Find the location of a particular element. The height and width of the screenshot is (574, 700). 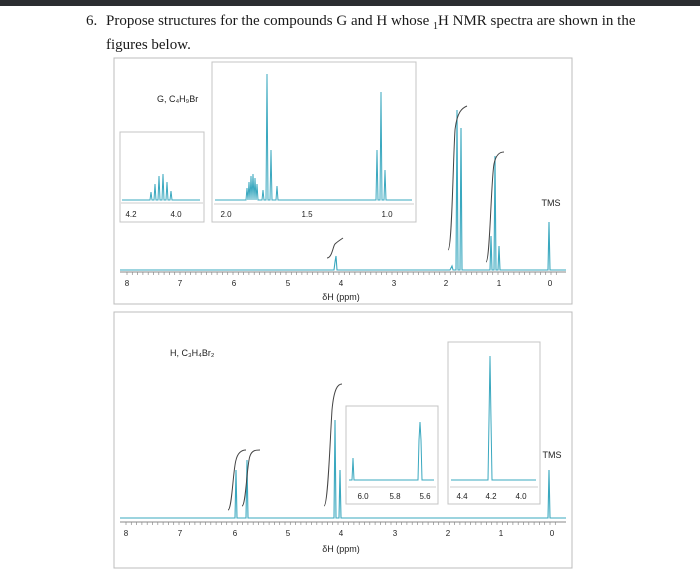

question-line2: figures below. is located at coordinates (148, 45).